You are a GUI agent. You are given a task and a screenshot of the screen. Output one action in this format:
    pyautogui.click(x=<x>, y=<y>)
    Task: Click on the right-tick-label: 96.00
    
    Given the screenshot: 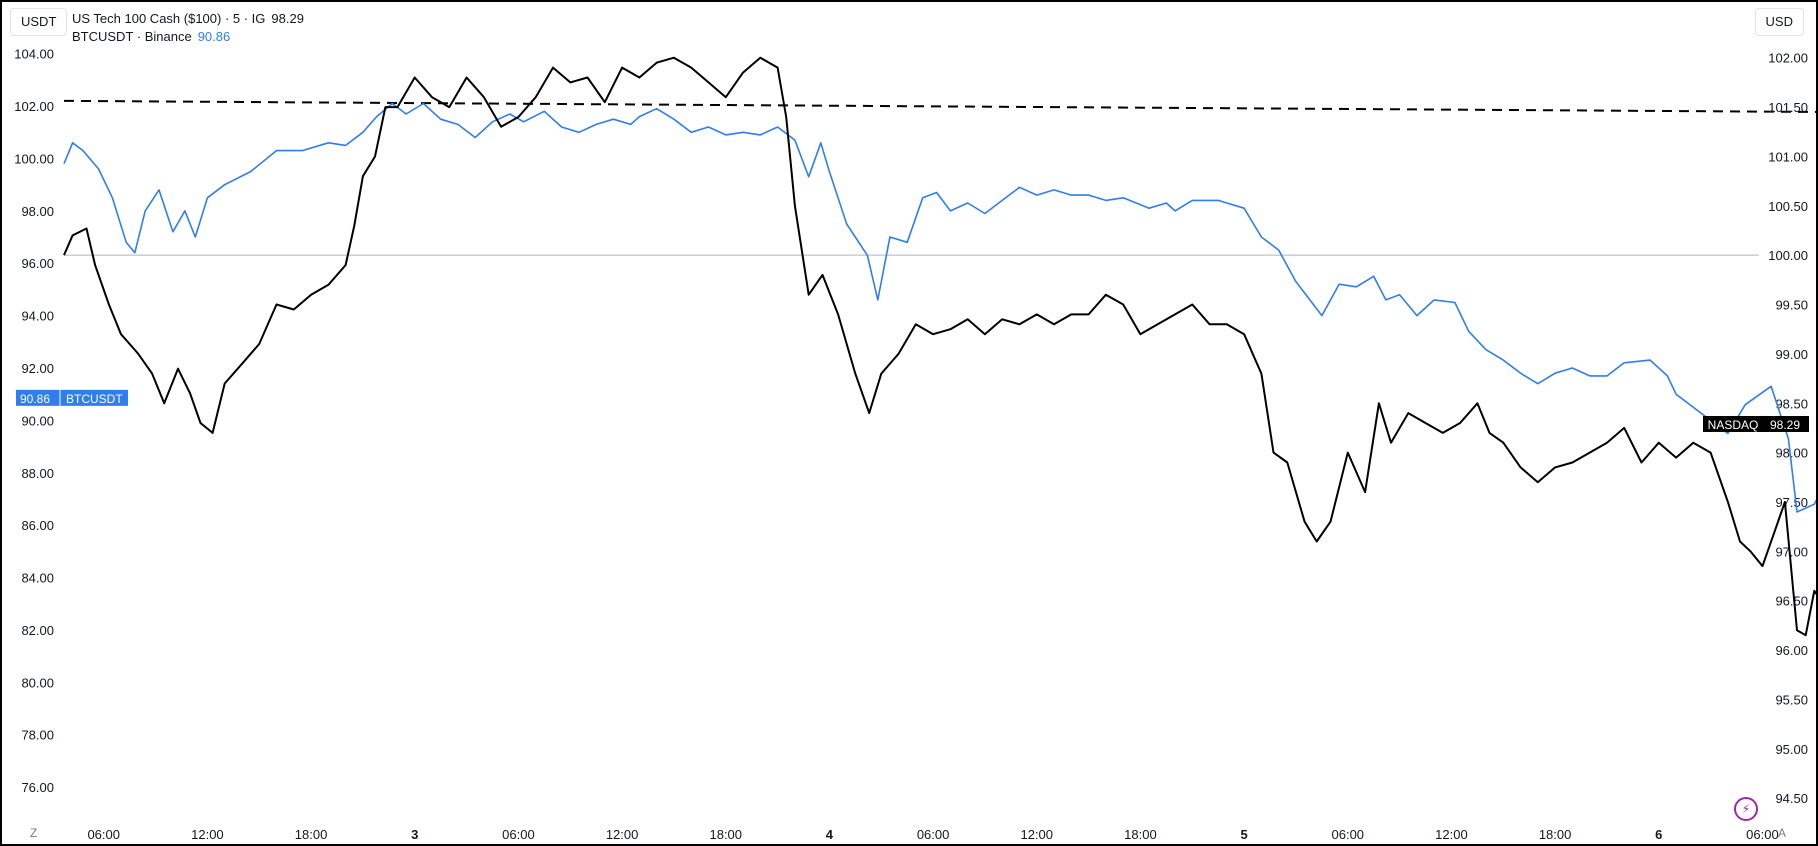 What is the action you would take?
    pyautogui.click(x=1791, y=650)
    